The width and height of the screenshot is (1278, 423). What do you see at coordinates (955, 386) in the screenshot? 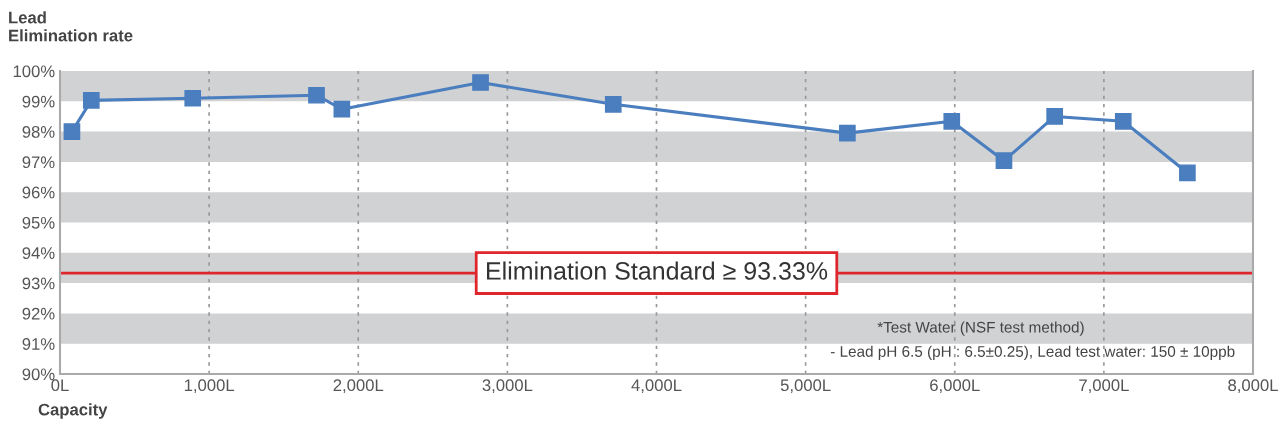
I see `x-tick-label: 6,000L` at bounding box center [955, 386].